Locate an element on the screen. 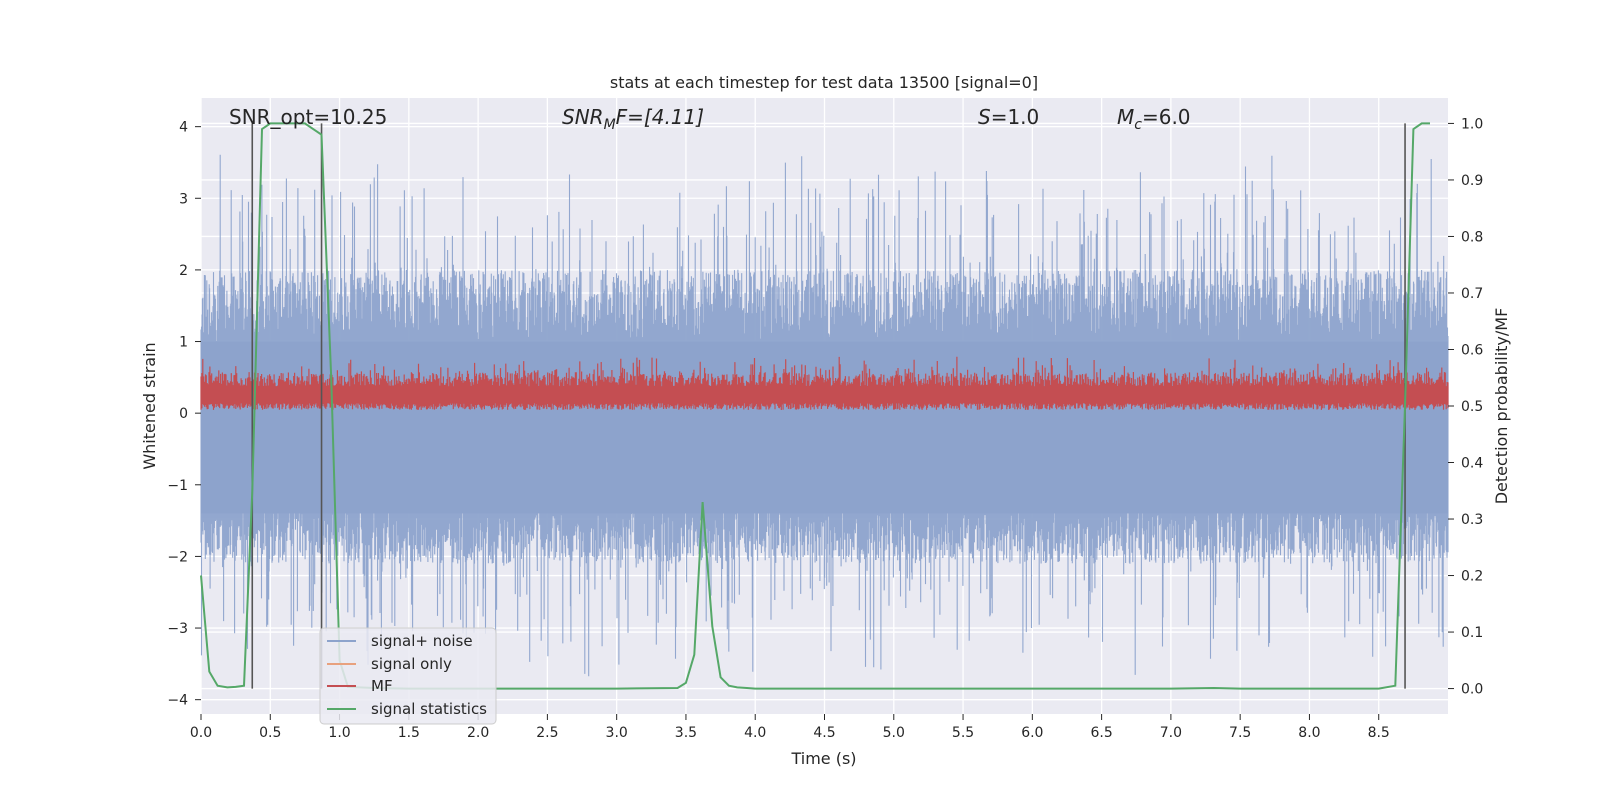  x-tick-label: 1.0 is located at coordinates (339, 733).